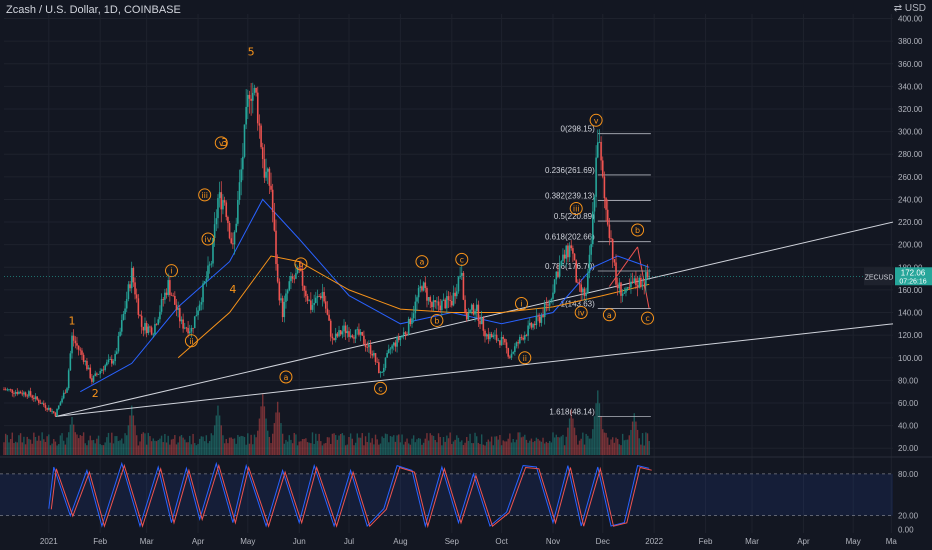 The height and width of the screenshot is (550, 932). What do you see at coordinates (299, 541) in the screenshot?
I see `time-tick-label: Jun` at bounding box center [299, 541].